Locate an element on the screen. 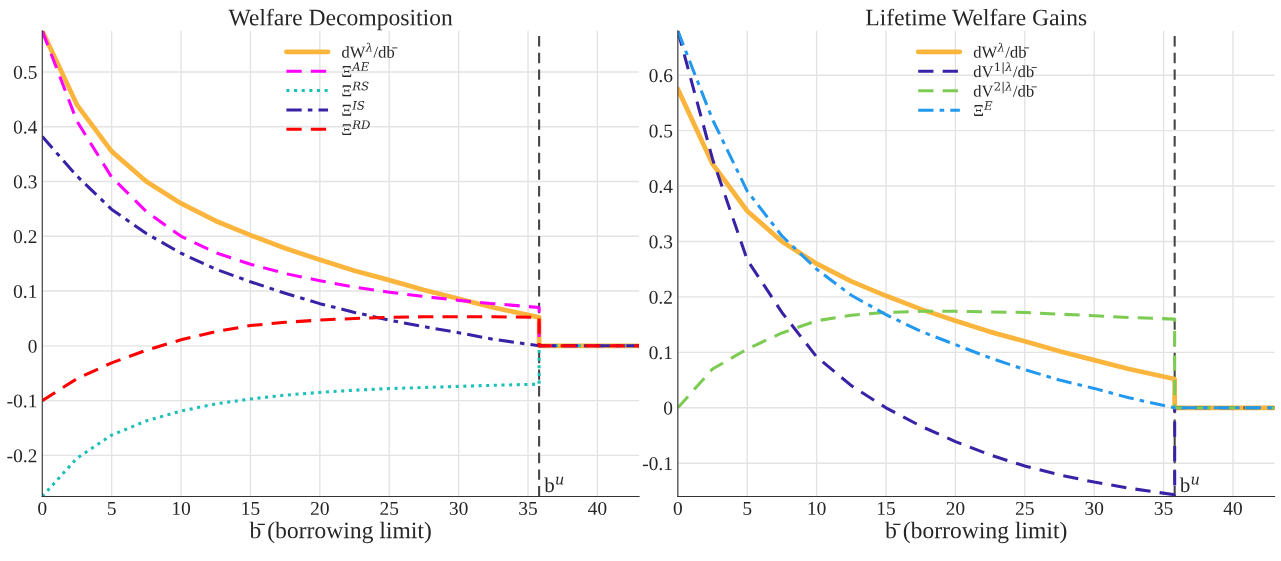  legend-label: Ξ$^{RD}$ is located at coordinates (356, 128).